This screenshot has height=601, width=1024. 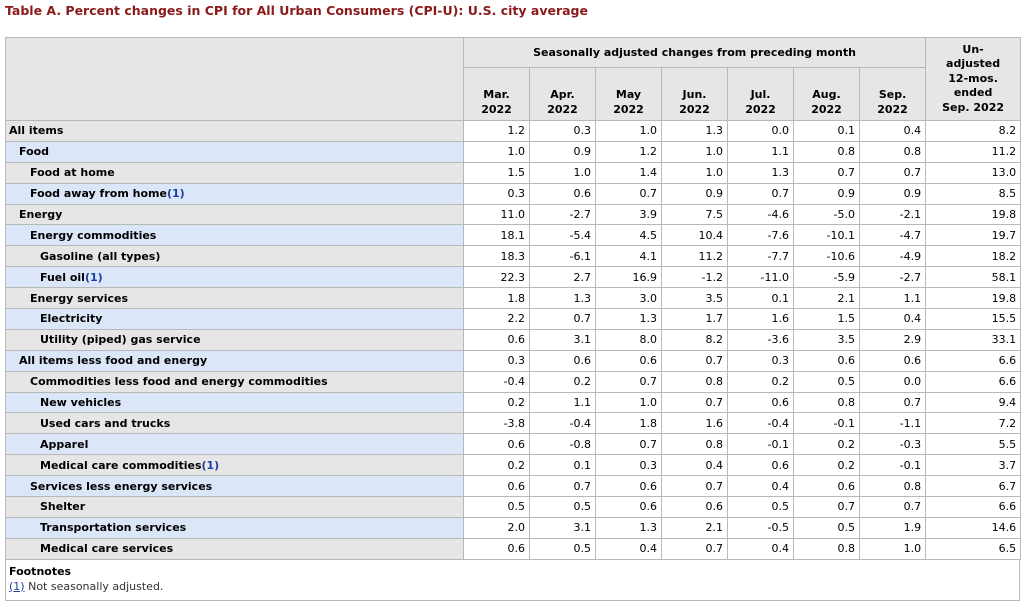 I want to click on monthly-value-cell: 2.1, so click(x=694, y=527).